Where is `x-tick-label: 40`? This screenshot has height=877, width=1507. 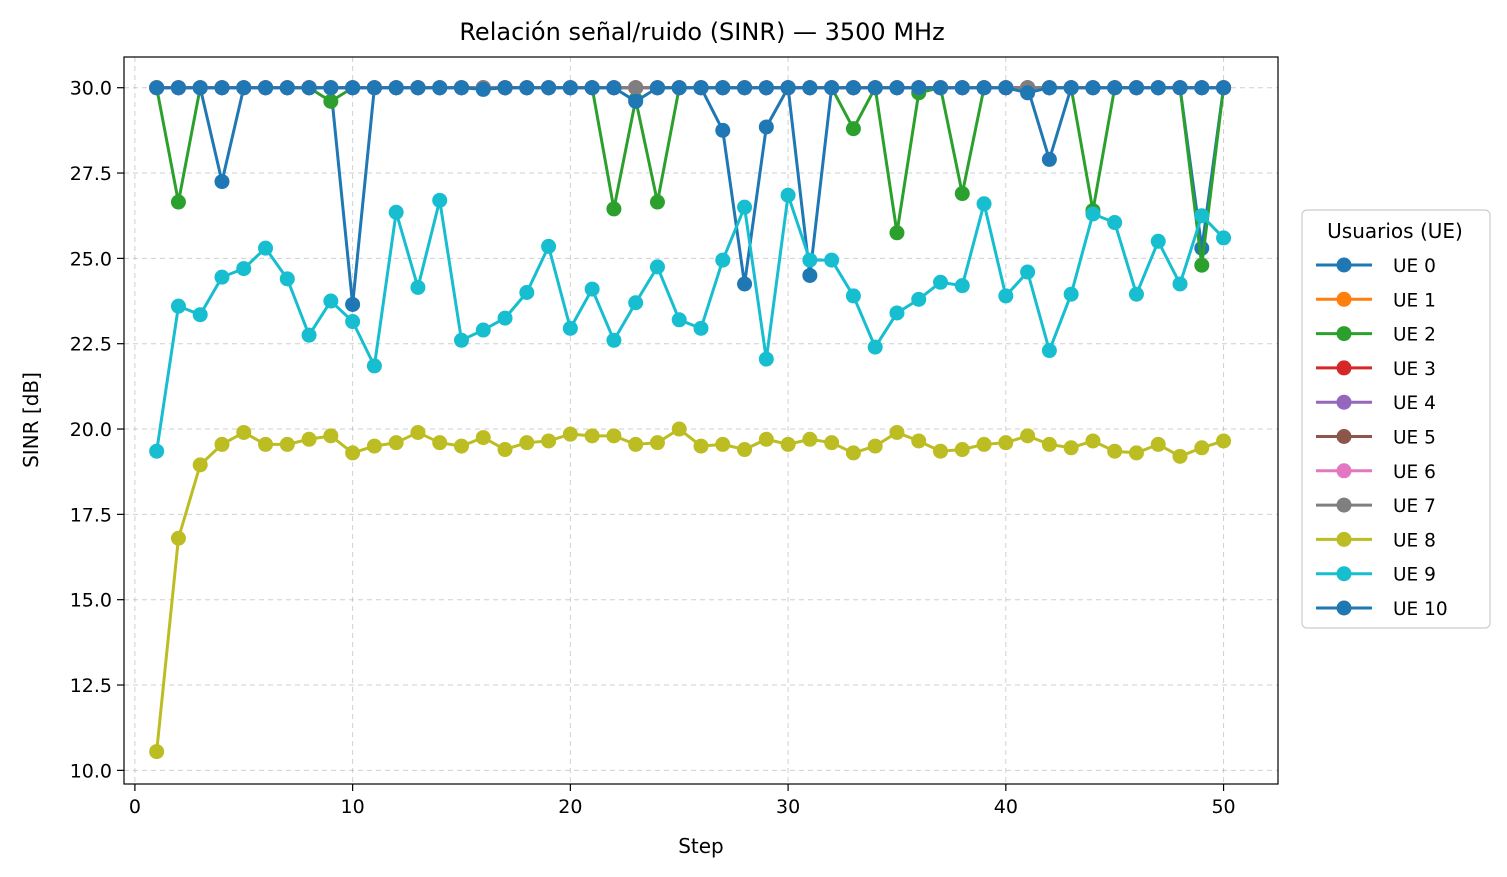 x-tick-label: 40 is located at coordinates (1006, 807).